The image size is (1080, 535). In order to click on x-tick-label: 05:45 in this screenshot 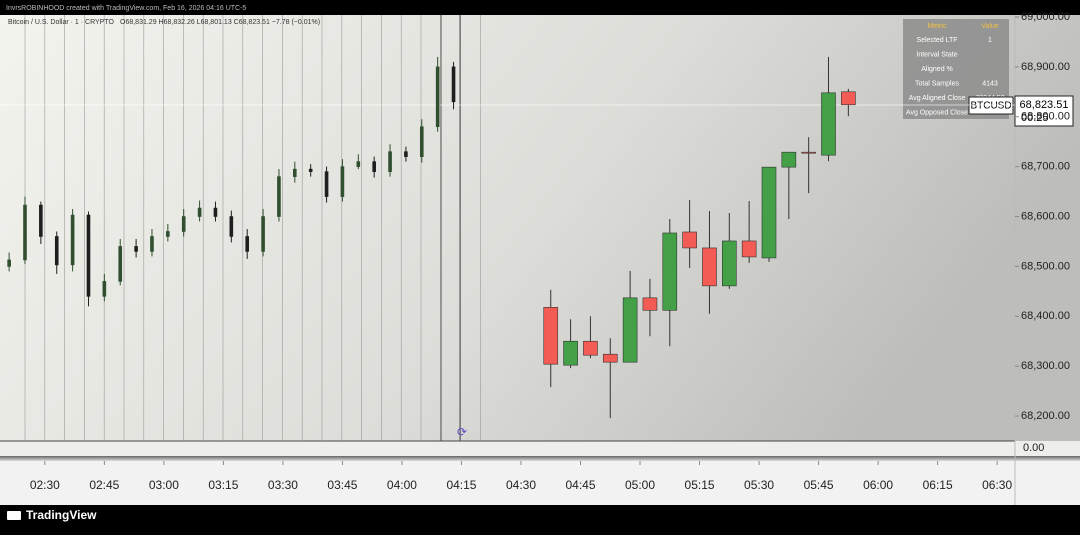, I will do `click(819, 485)`.